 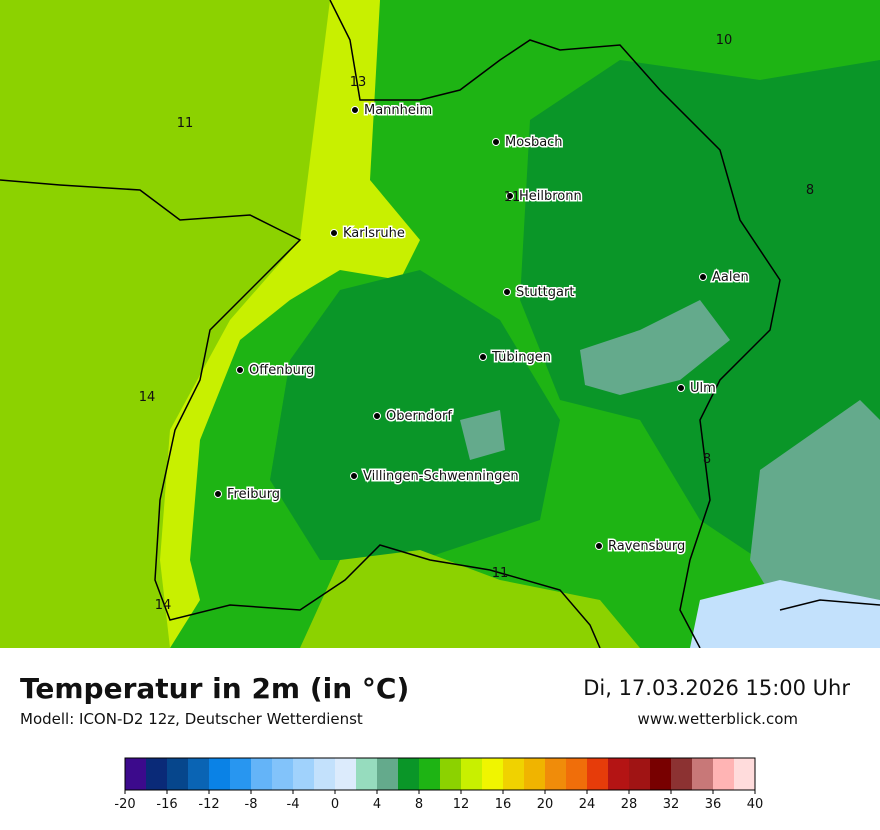 I want to click on city-label: Offenburg, so click(x=281, y=370).